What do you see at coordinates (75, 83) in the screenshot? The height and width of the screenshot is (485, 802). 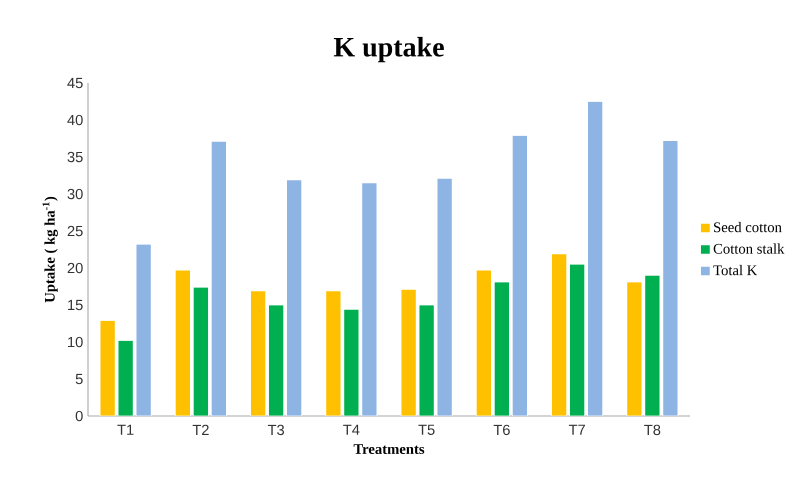 I see `y-tick-label: 45` at bounding box center [75, 83].